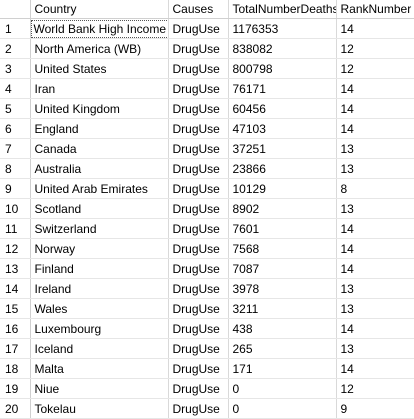 Image resolution: width=414 pixels, height=419 pixels. Describe the element at coordinates (282, 208) in the screenshot. I see `total-number-deaths-cell: 8902` at that location.